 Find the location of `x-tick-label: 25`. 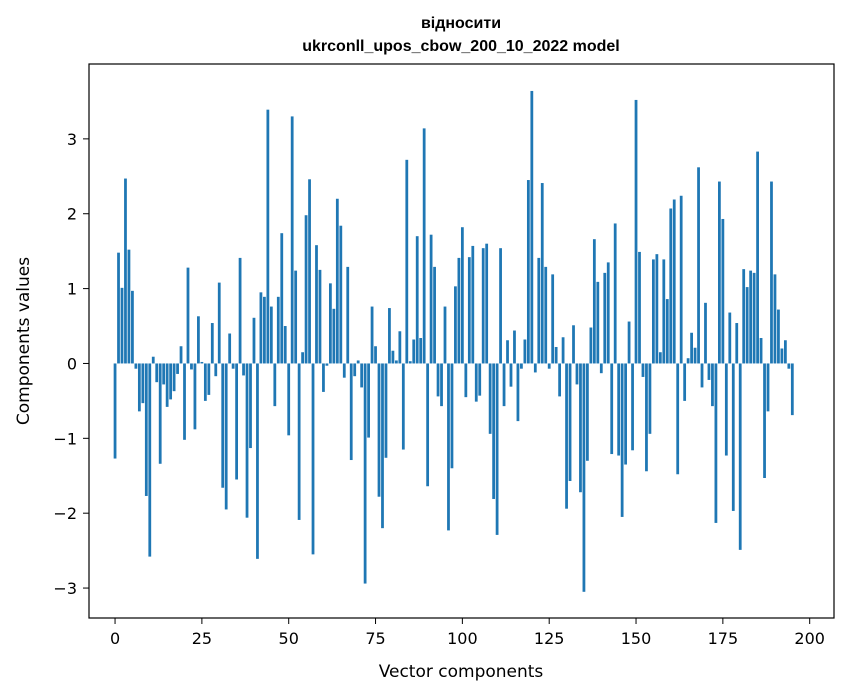

x-tick-label: 25 is located at coordinates (202, 638).